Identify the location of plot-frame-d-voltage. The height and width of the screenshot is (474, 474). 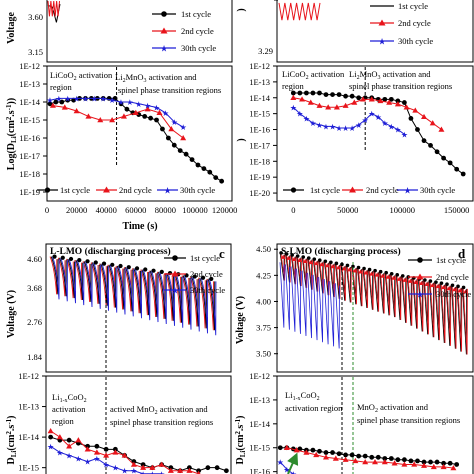
(375, 308).